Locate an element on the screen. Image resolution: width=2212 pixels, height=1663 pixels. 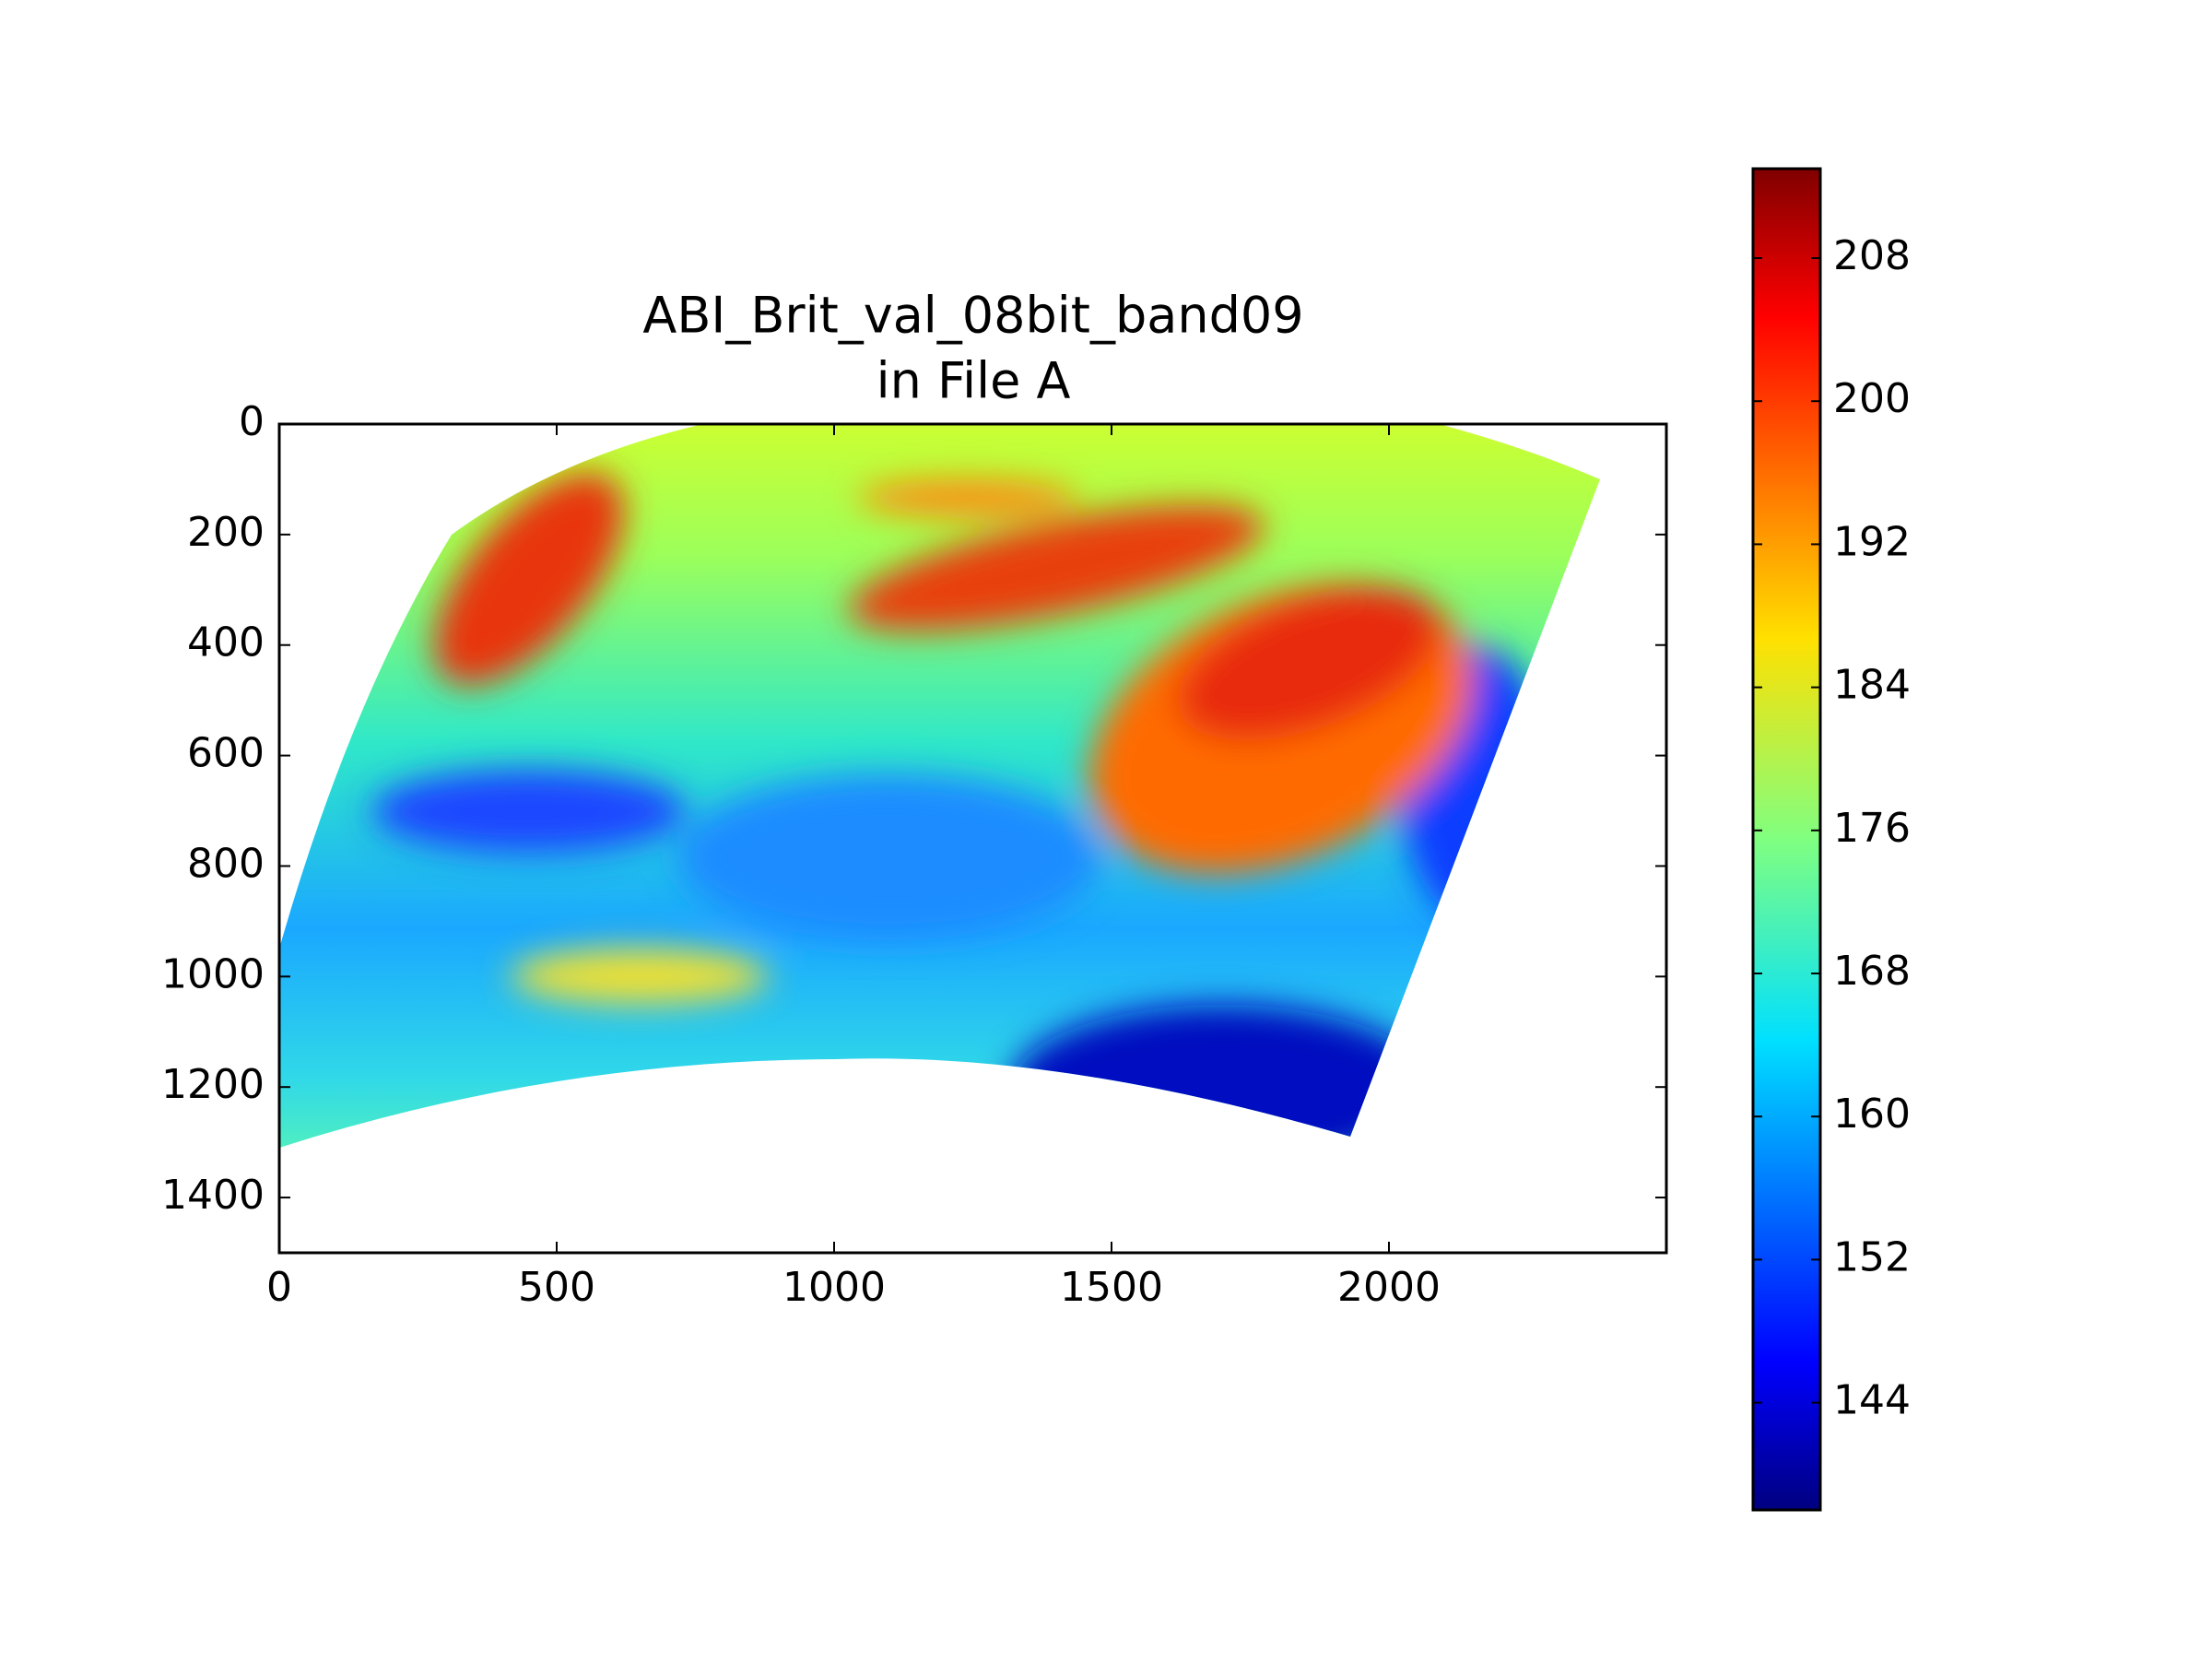
colorbar-tick-label: 152 is located at coordinates (1872, 1256).